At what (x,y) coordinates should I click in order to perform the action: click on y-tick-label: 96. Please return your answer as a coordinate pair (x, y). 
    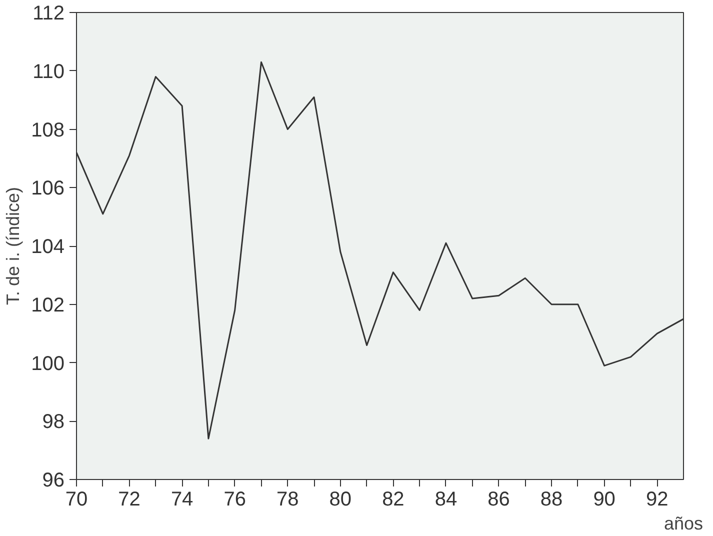
    Looking at the image, I should click on (53, 481).